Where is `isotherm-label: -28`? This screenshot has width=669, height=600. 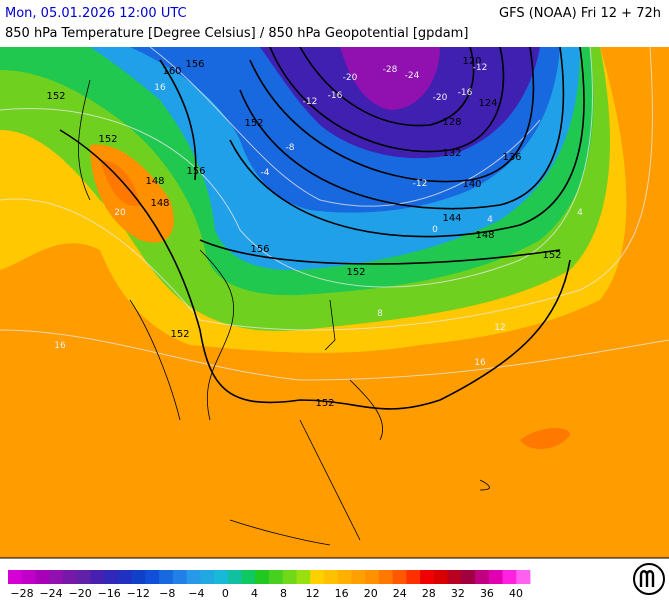
isotherm-label: -28 is located at coordinates (390, 70).